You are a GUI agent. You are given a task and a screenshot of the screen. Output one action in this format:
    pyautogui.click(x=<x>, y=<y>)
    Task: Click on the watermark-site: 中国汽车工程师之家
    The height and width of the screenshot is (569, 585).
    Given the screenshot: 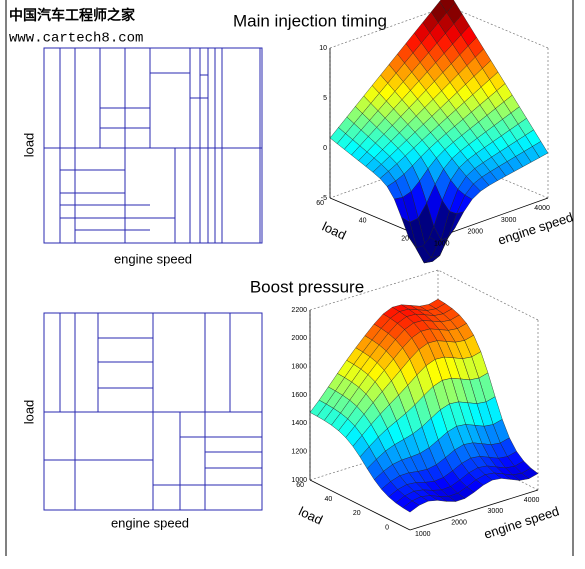 What is the action you would take?
    pyautogui.click(x=72, y=15)
    